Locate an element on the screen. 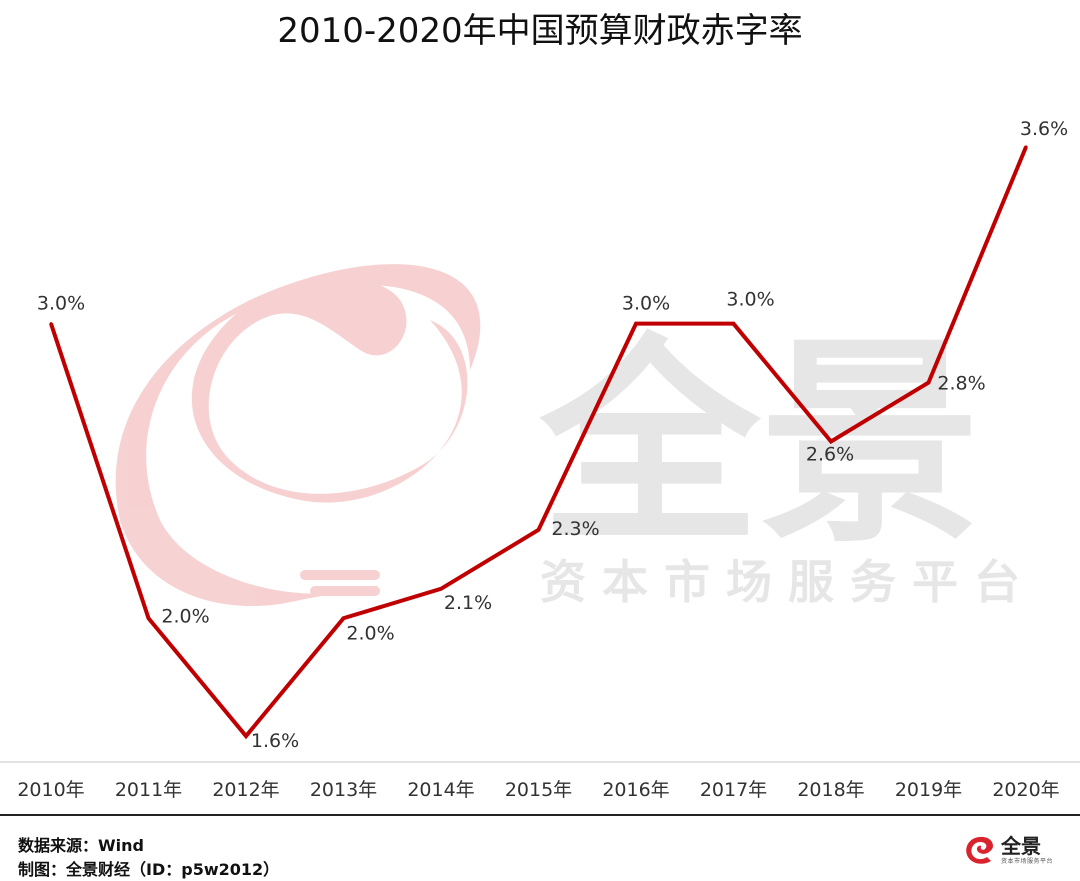 The image size is (1080, 881). brand-tagline: 资本市场服务平台 is located at coordinates (1027, 861).